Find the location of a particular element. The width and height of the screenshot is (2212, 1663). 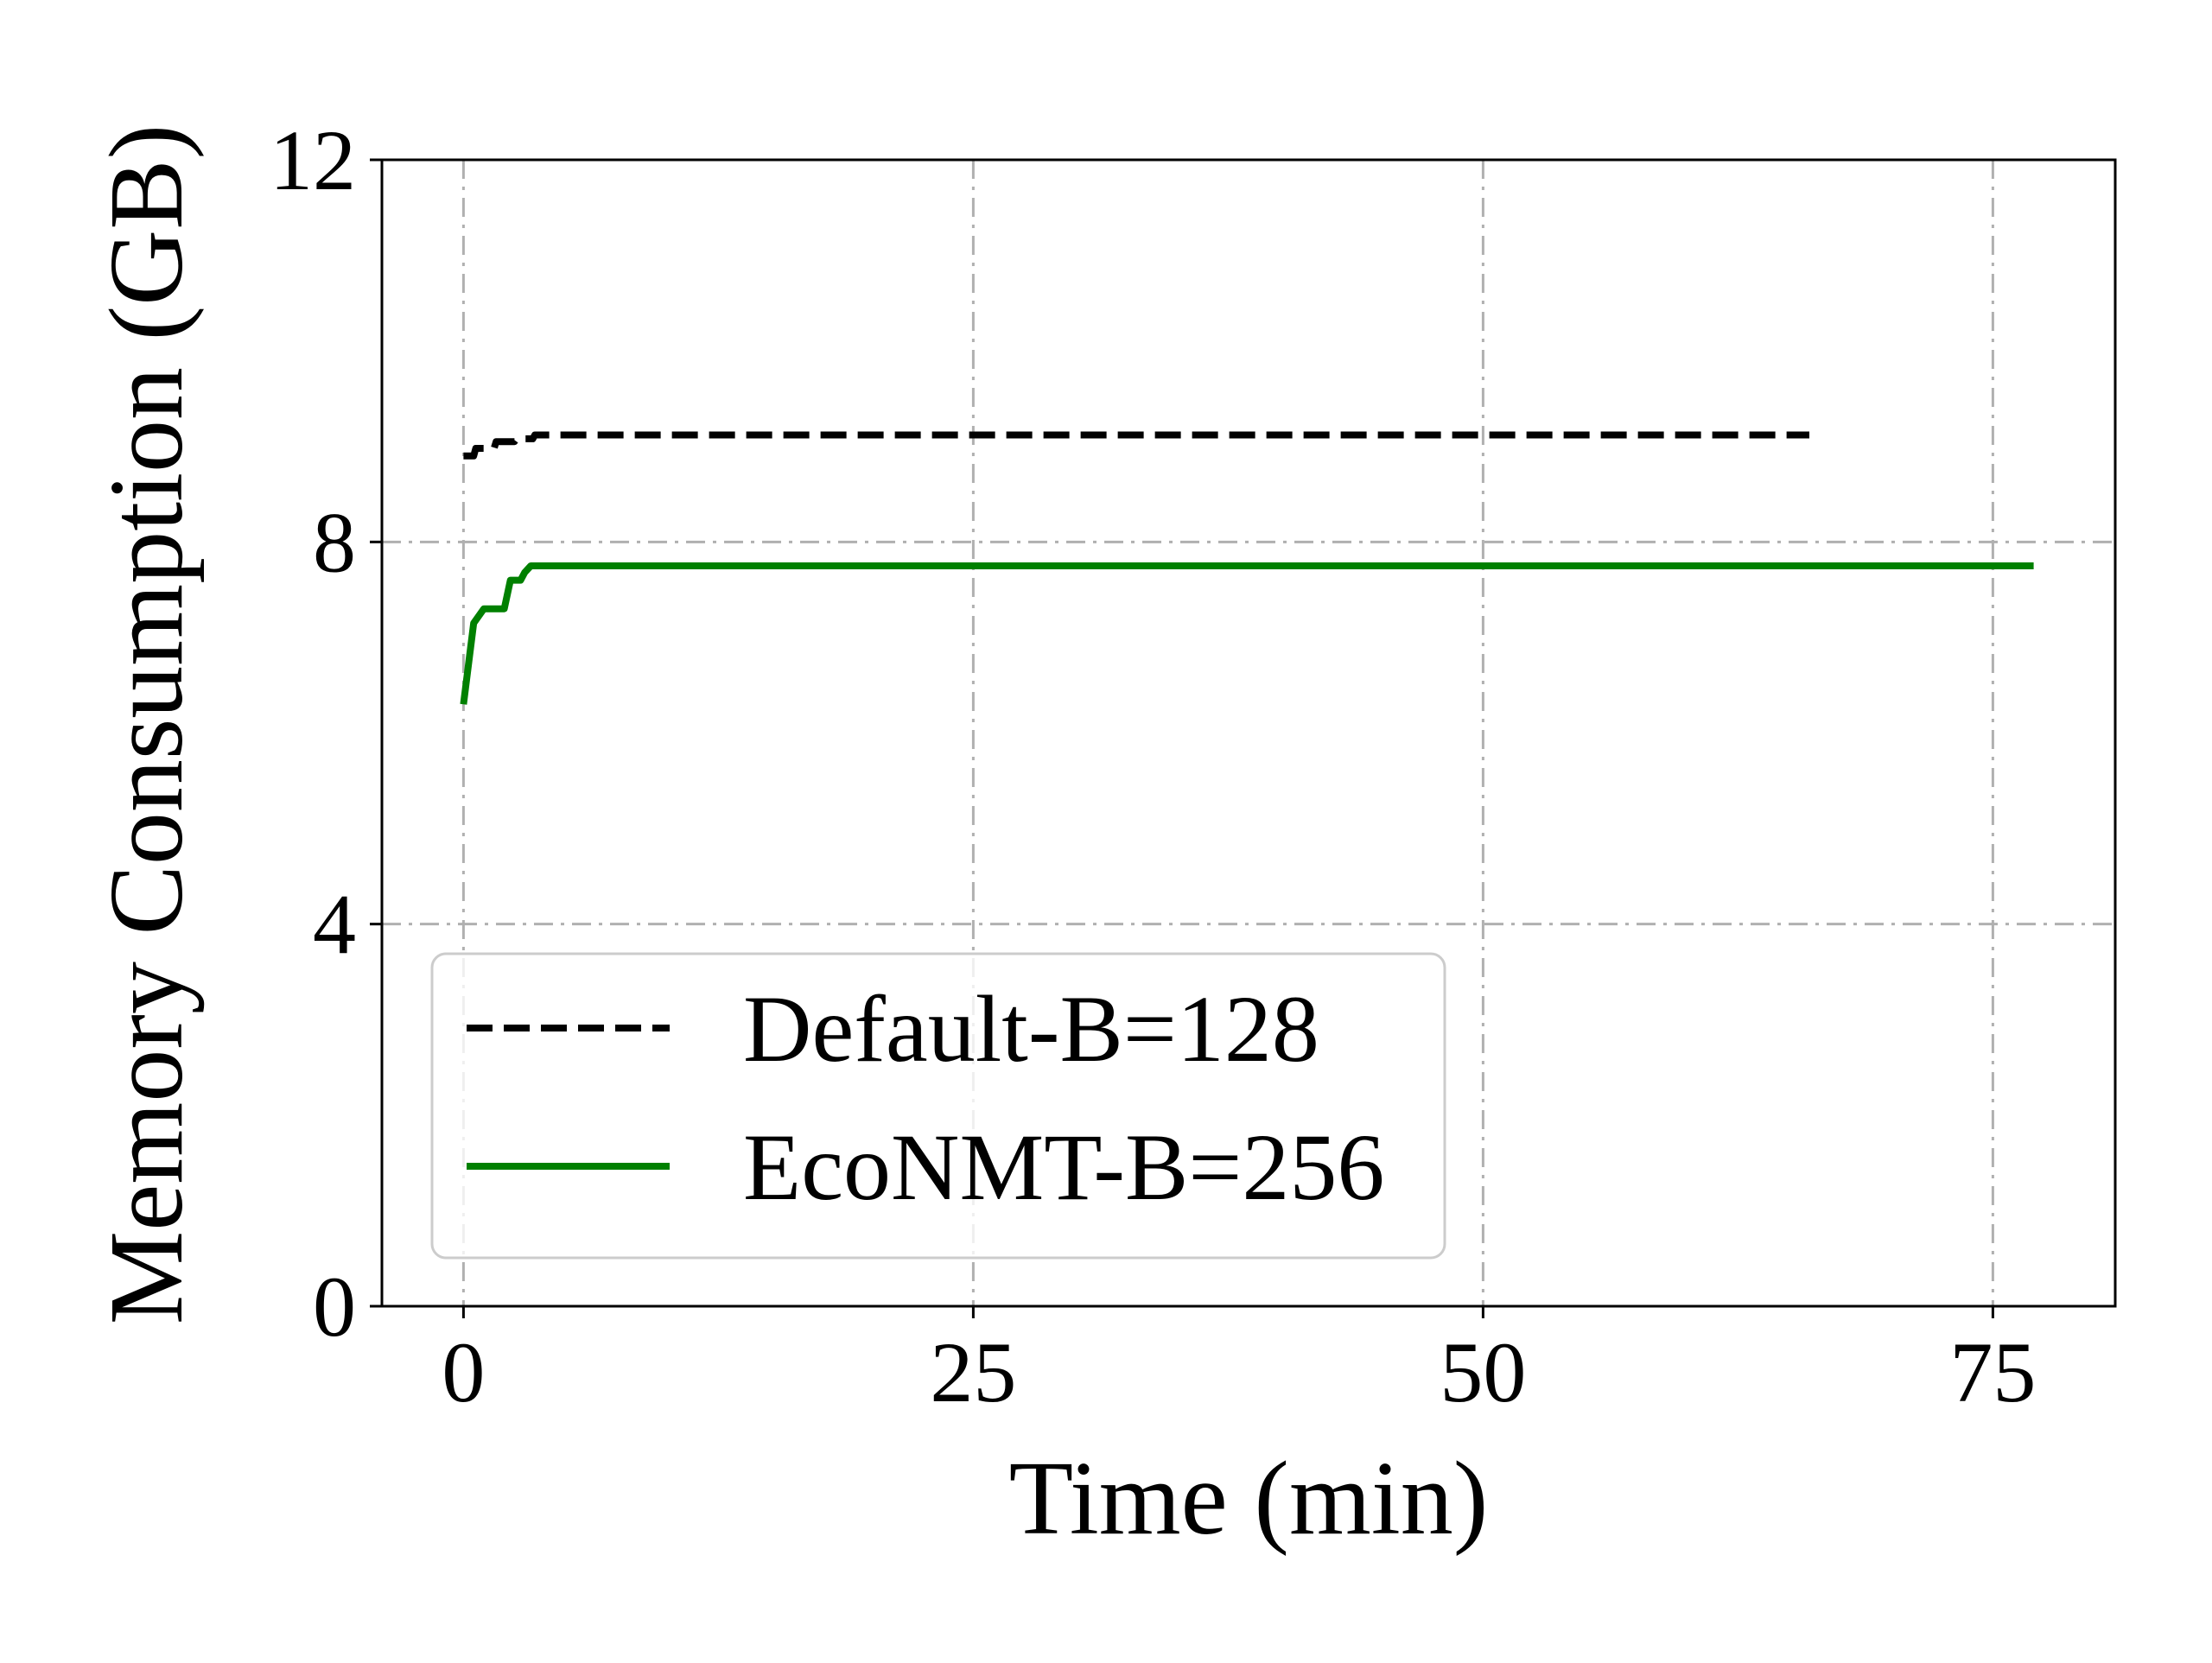

y-tick-label: 4 is located at coordinates (334, 925).